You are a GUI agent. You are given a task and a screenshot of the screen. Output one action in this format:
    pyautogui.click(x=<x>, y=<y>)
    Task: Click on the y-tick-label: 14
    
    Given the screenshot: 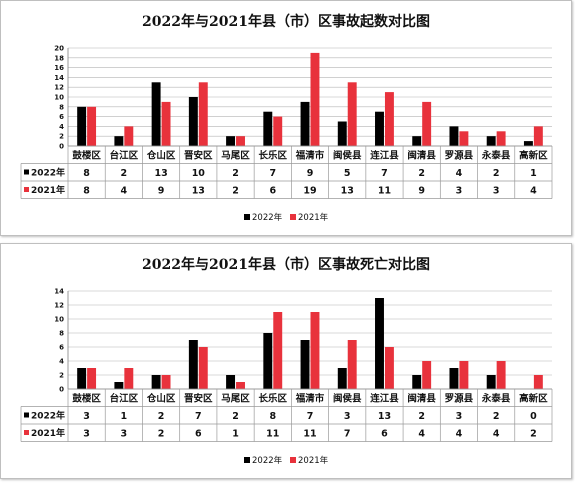 What is the action you would take?
    pyautogui.click(x=59, y=78)
    